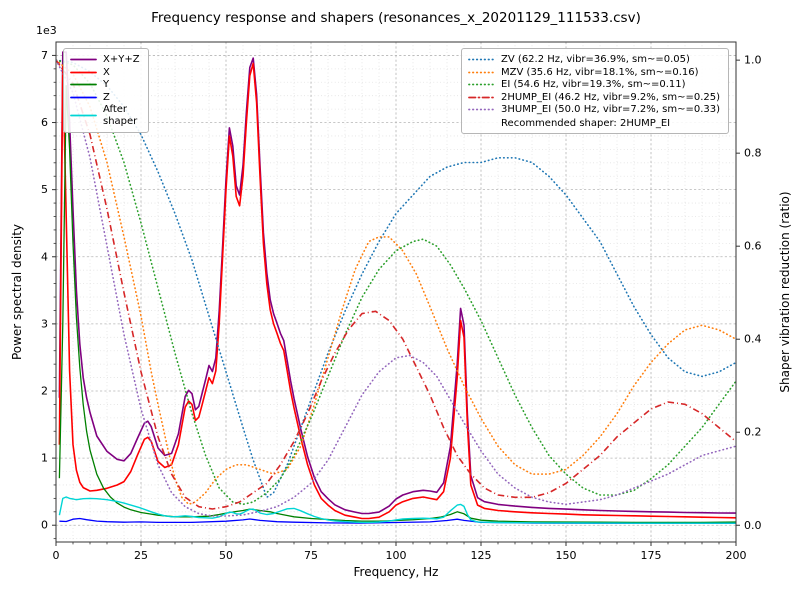 The image size is (800, 600). I want to click on legend-entry: After shaper, so click(105, 115).